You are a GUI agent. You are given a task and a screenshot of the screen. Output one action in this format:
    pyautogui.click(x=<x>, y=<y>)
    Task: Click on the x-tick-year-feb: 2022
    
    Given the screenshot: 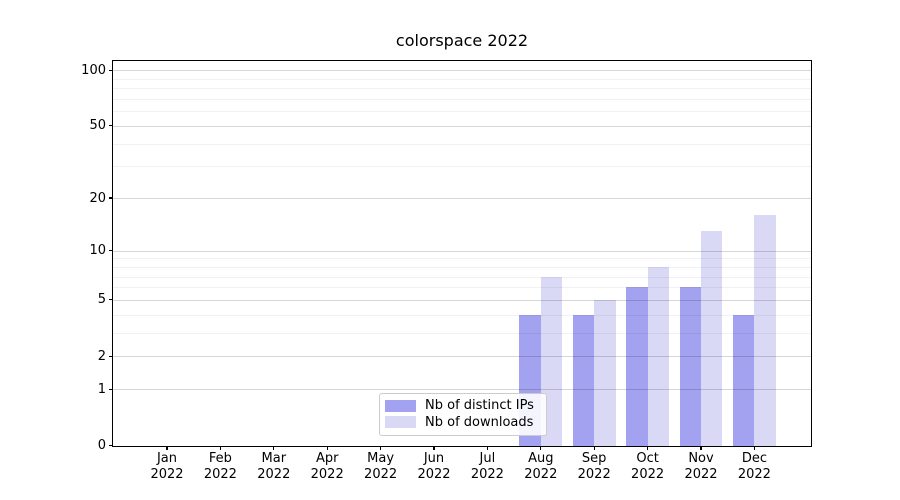 What is the action you would take?
    pyautogui.click(x=220, y=474)
    